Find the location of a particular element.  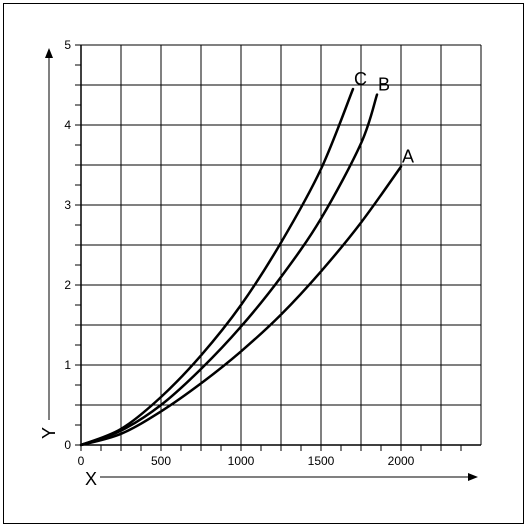

y-tick-label: 5 is located at coordinates (67, 45).